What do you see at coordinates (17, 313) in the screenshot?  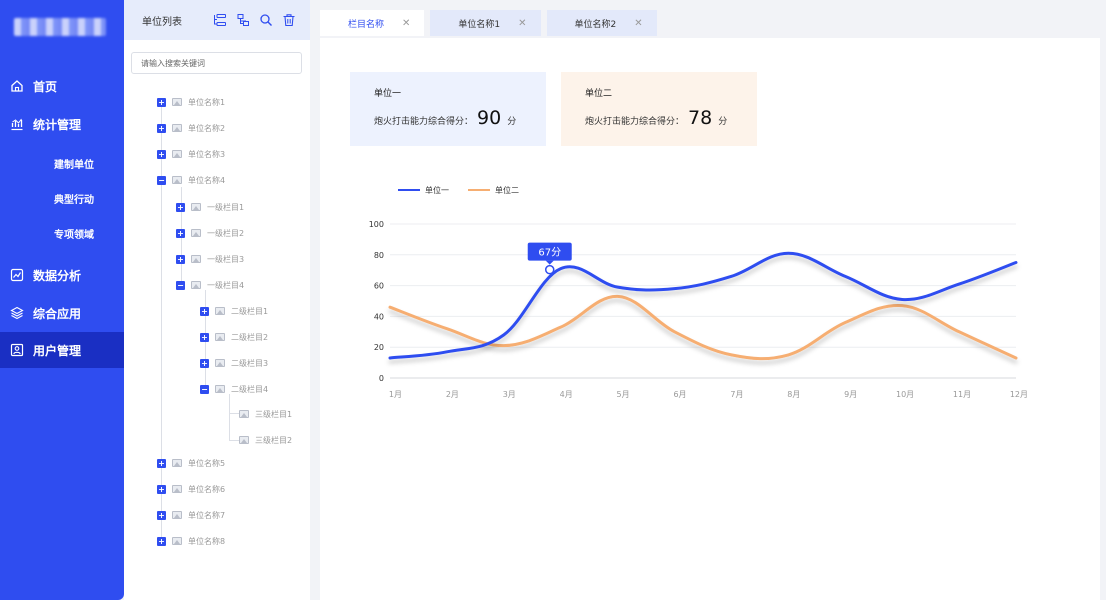 I see `layers-icon` at bounding box center [17, 313].